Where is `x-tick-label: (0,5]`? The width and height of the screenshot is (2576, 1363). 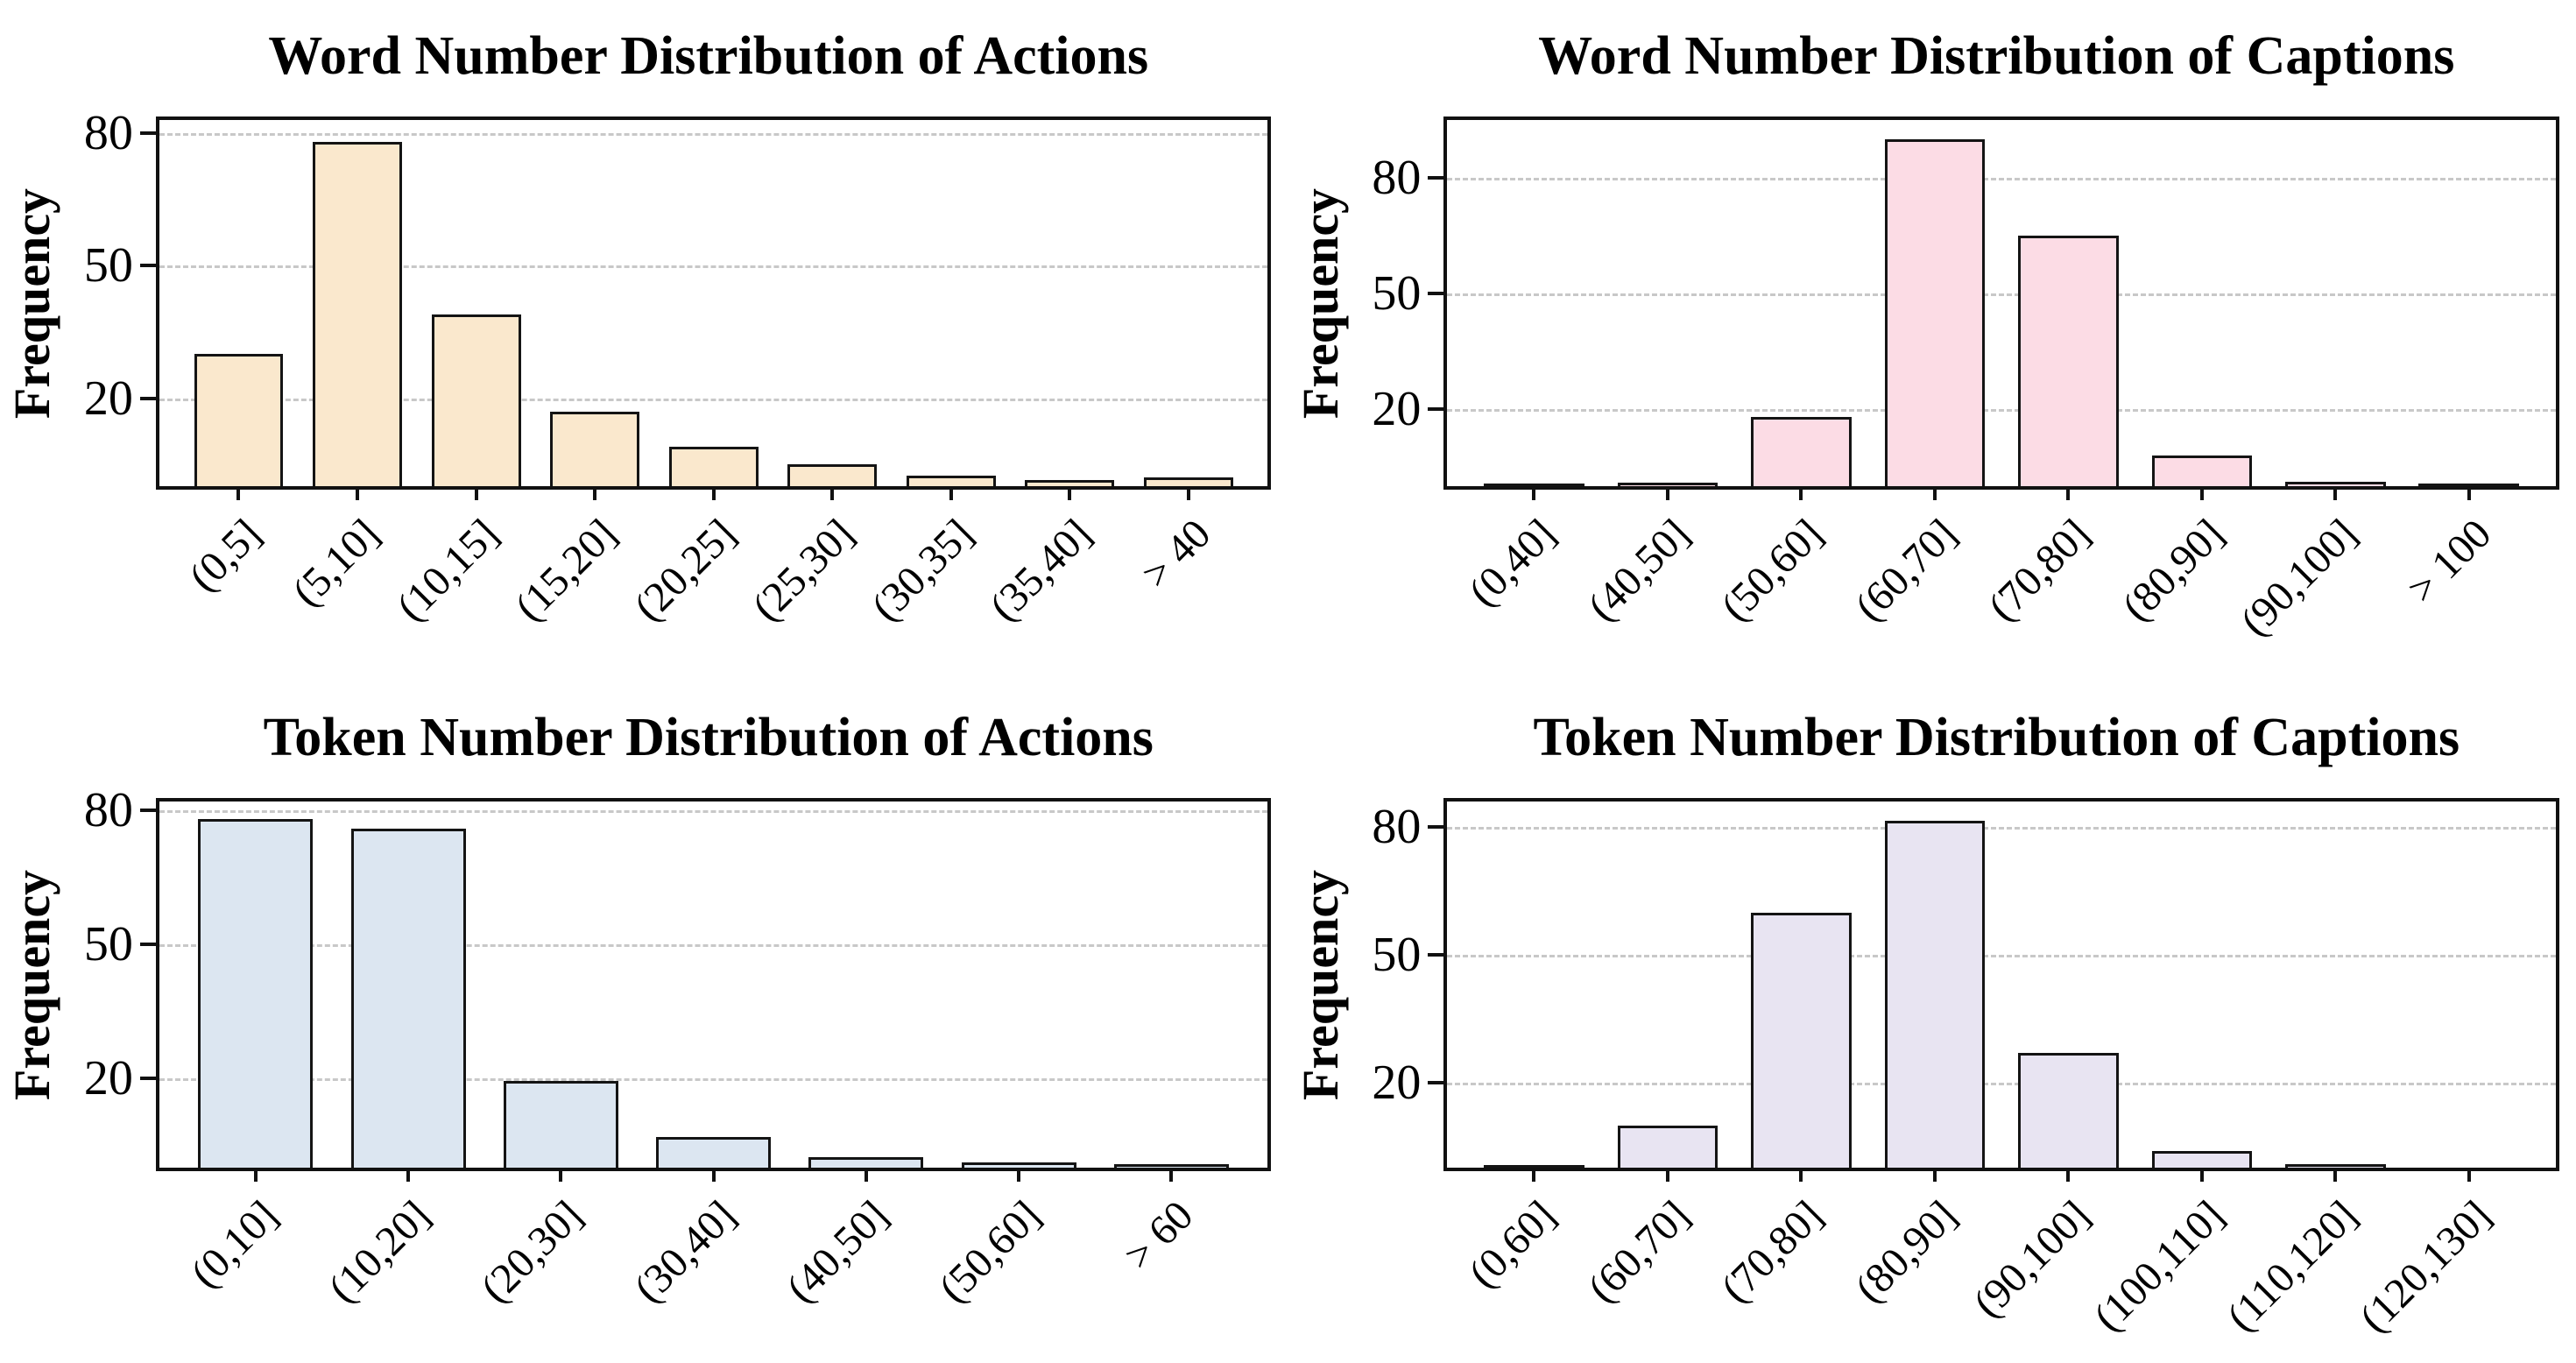 x-tick-label: (0,5] is located at coordinates (225, 556).